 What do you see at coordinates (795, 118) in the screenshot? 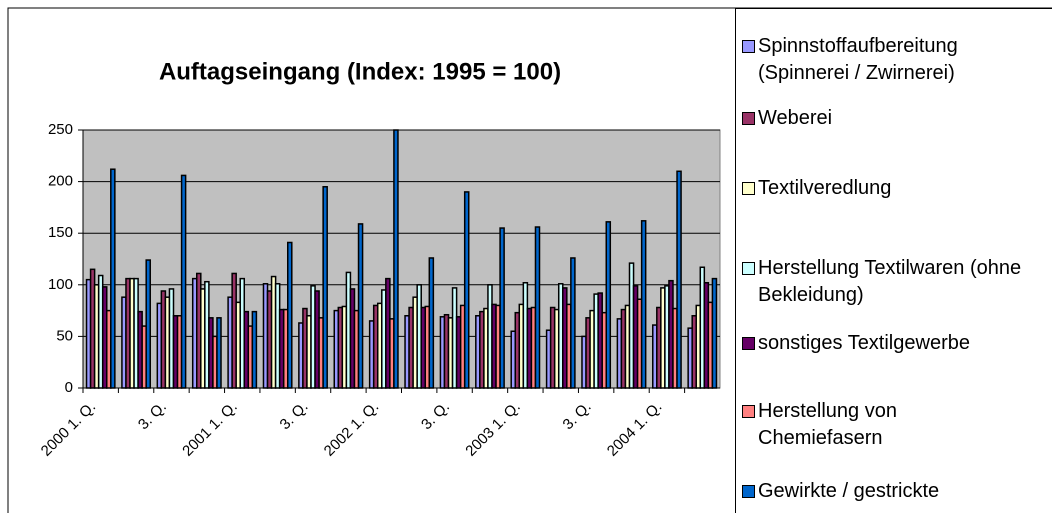
I see `legend-label: Weberei` at bounding box center [795, 118].